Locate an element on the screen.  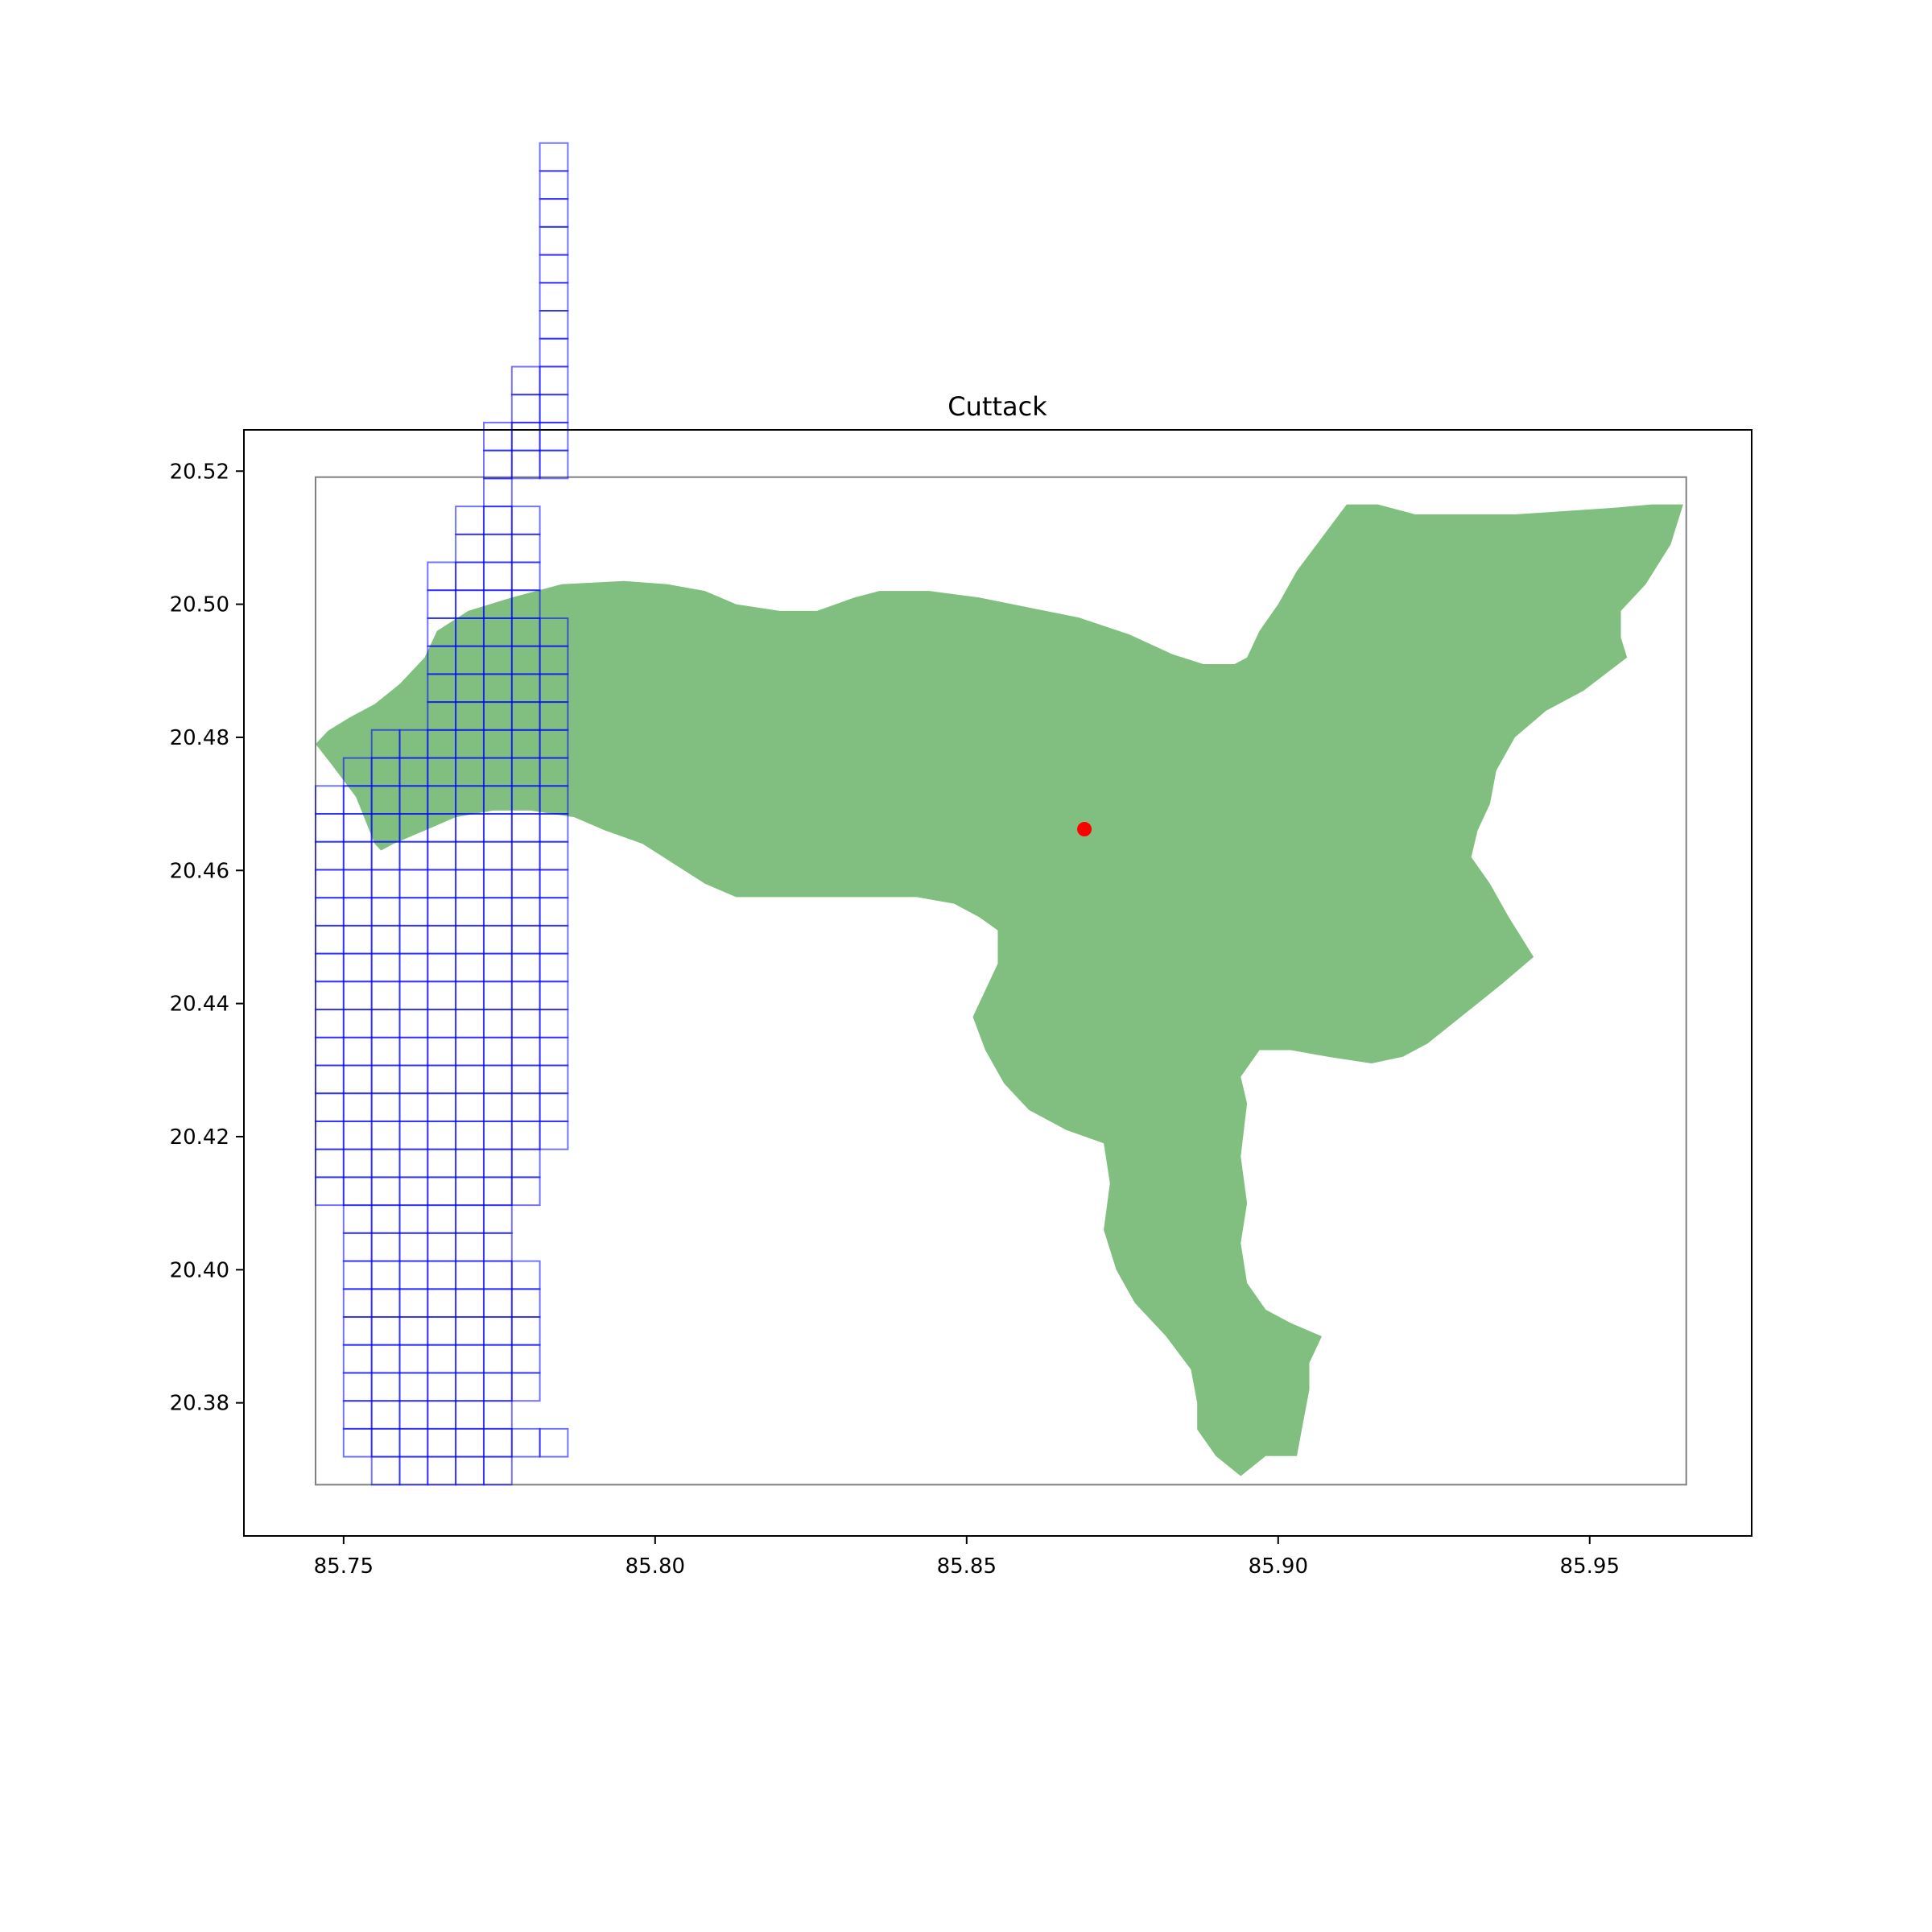
x-tick-label: 85.85 is located at coordinates (967, 1566).